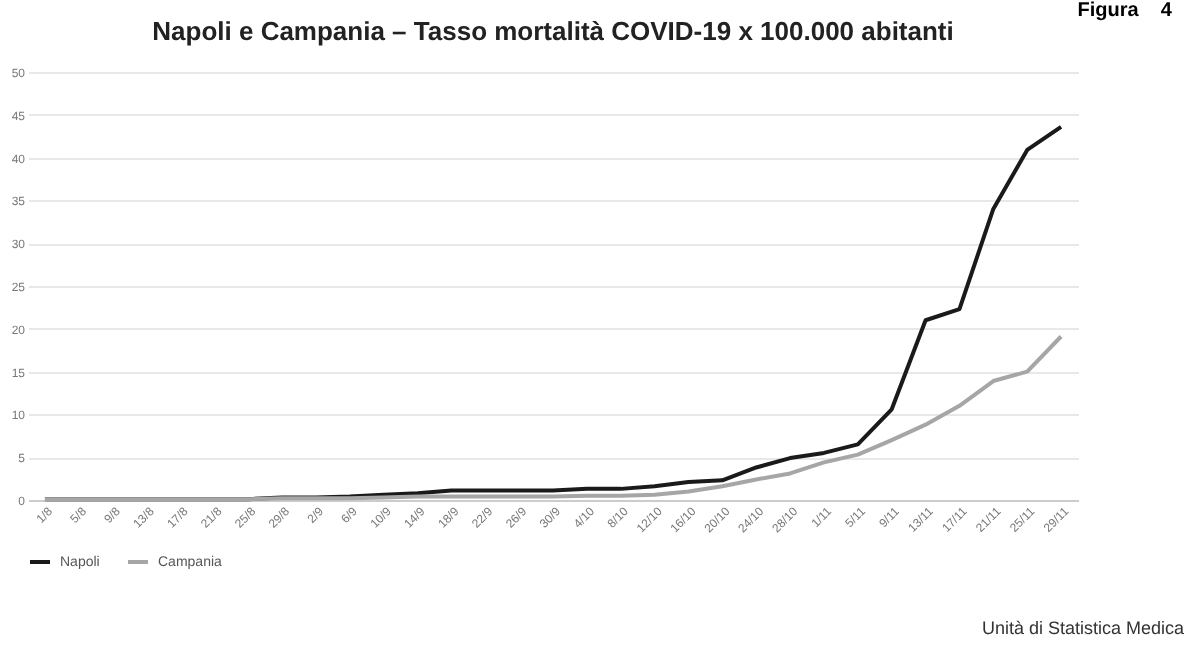 The width and height of the screenshot is (1200, 646). Describe the element at coordinates (1124, 11) in the screenshot. I see `text: Figura 4` at that location.